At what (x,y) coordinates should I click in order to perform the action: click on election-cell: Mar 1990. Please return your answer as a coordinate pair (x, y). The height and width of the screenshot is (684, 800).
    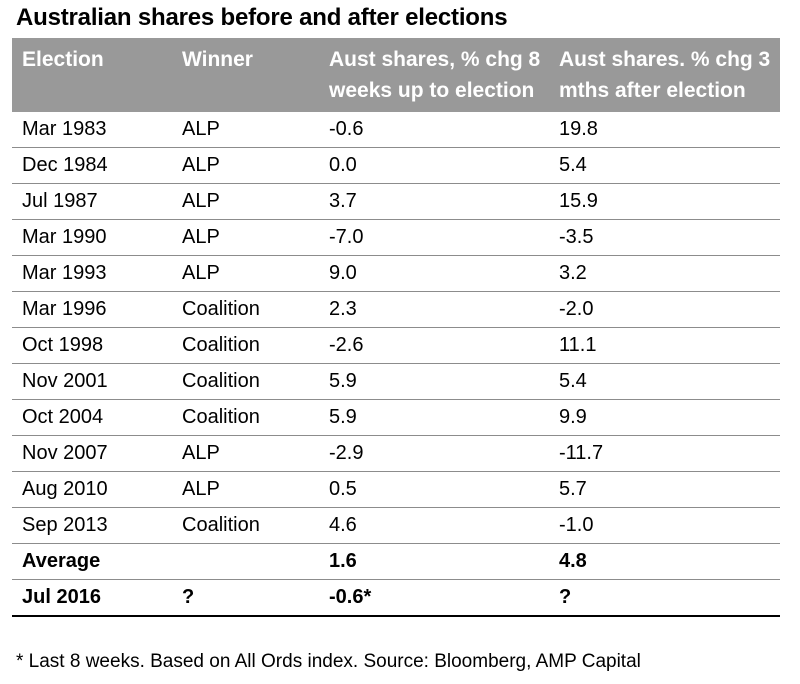
    Looking at the image, I should click on (92, 237).